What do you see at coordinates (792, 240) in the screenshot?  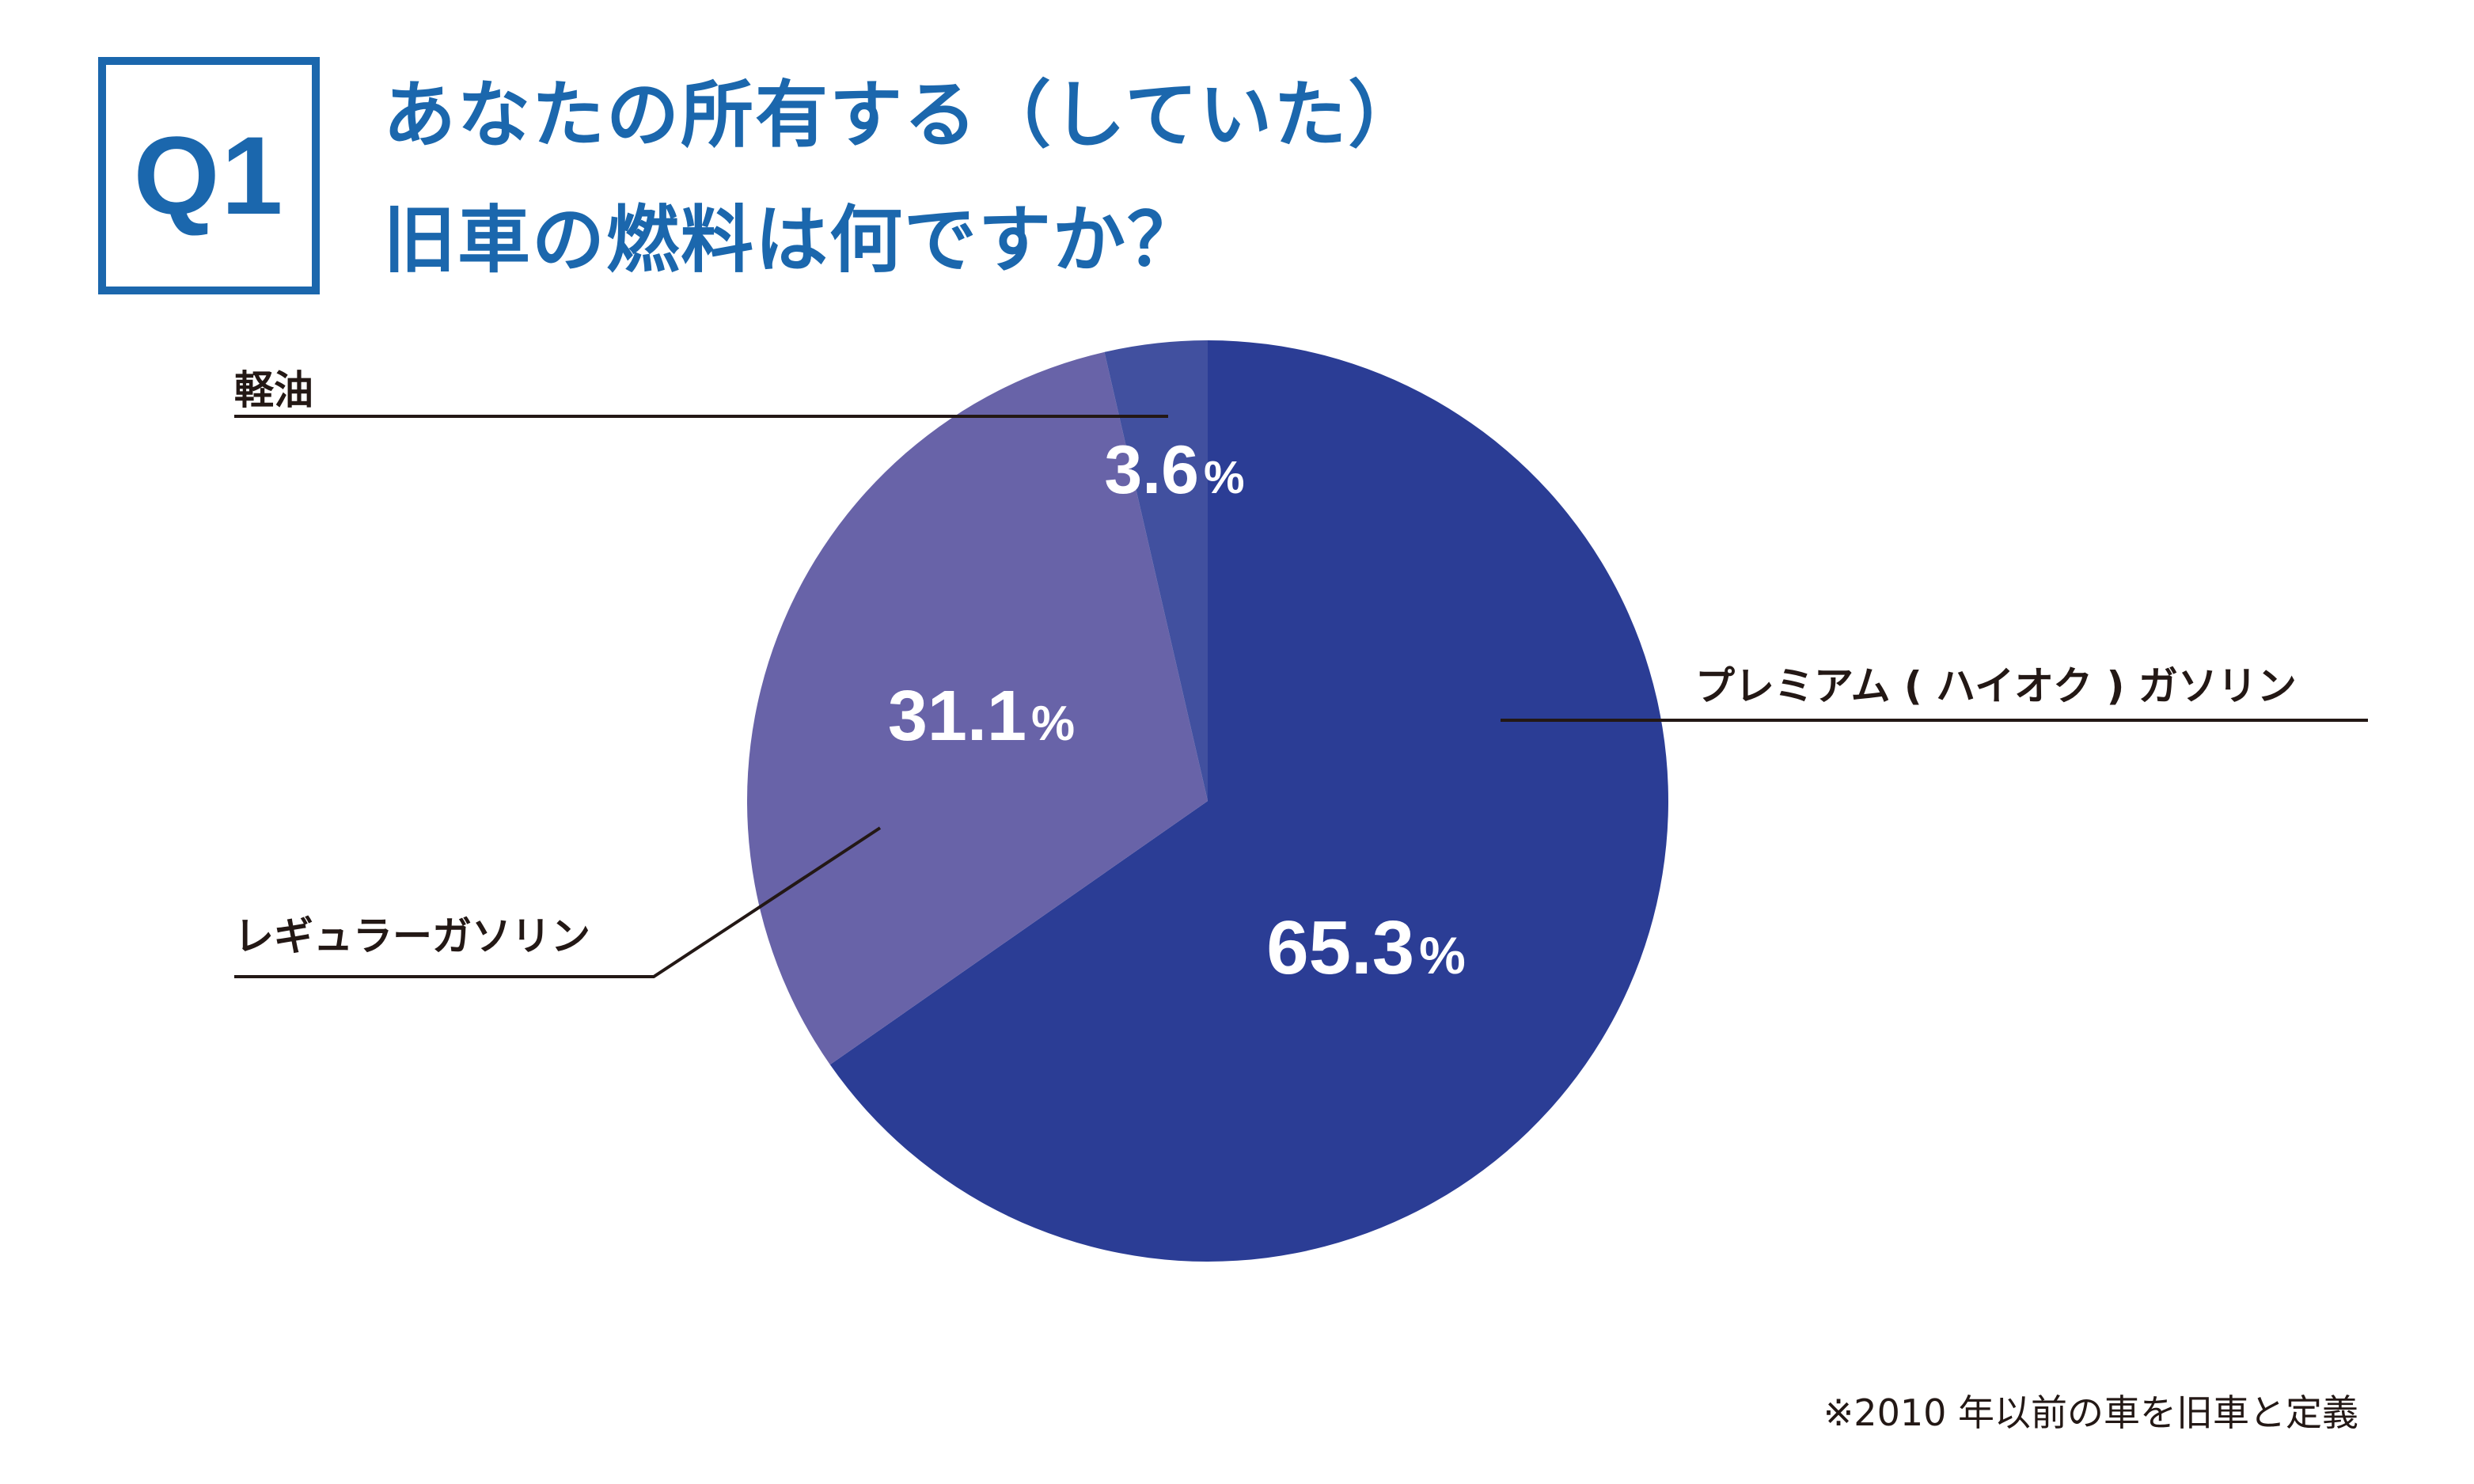 I see `chart-title-line-2: 旧車の燃料は何ですか？` at bounding box center [792, 240].